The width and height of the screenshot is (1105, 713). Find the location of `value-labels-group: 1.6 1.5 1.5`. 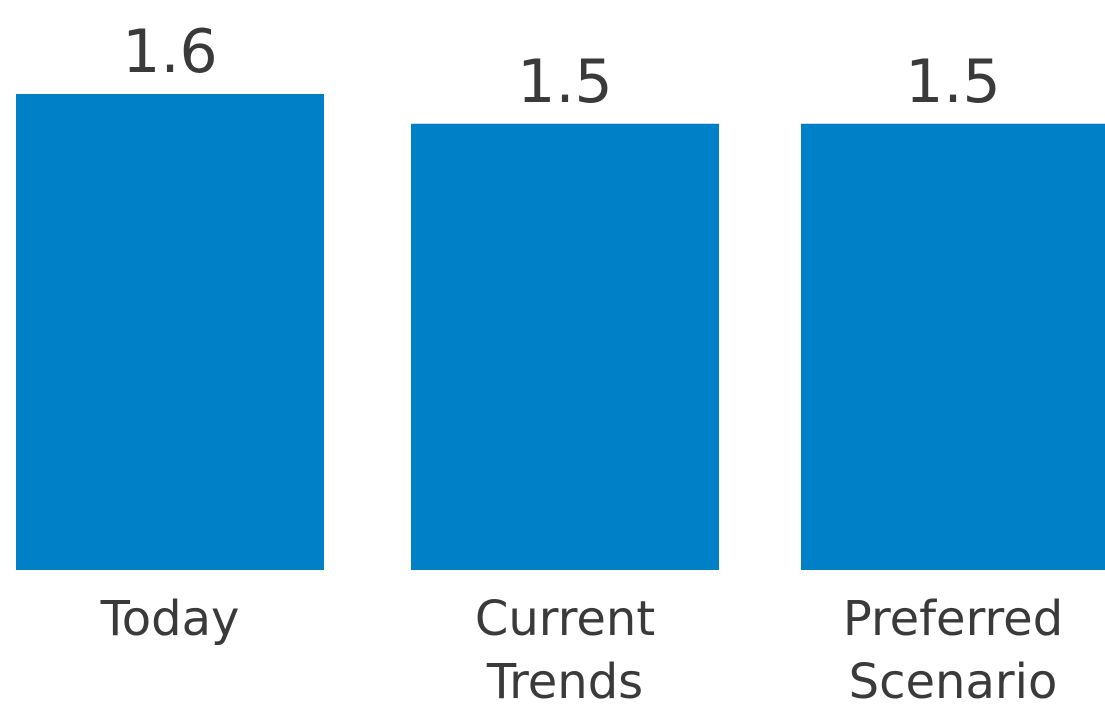

value-labels-group: 1.6 1.5 1.5 is located at coordinates (561, 67).